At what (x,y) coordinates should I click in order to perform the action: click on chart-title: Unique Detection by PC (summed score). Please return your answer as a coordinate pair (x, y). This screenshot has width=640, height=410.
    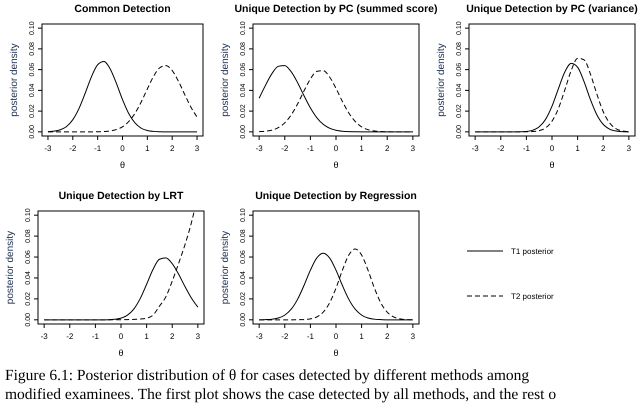
    Looking at the image, I should click on (336, 9).